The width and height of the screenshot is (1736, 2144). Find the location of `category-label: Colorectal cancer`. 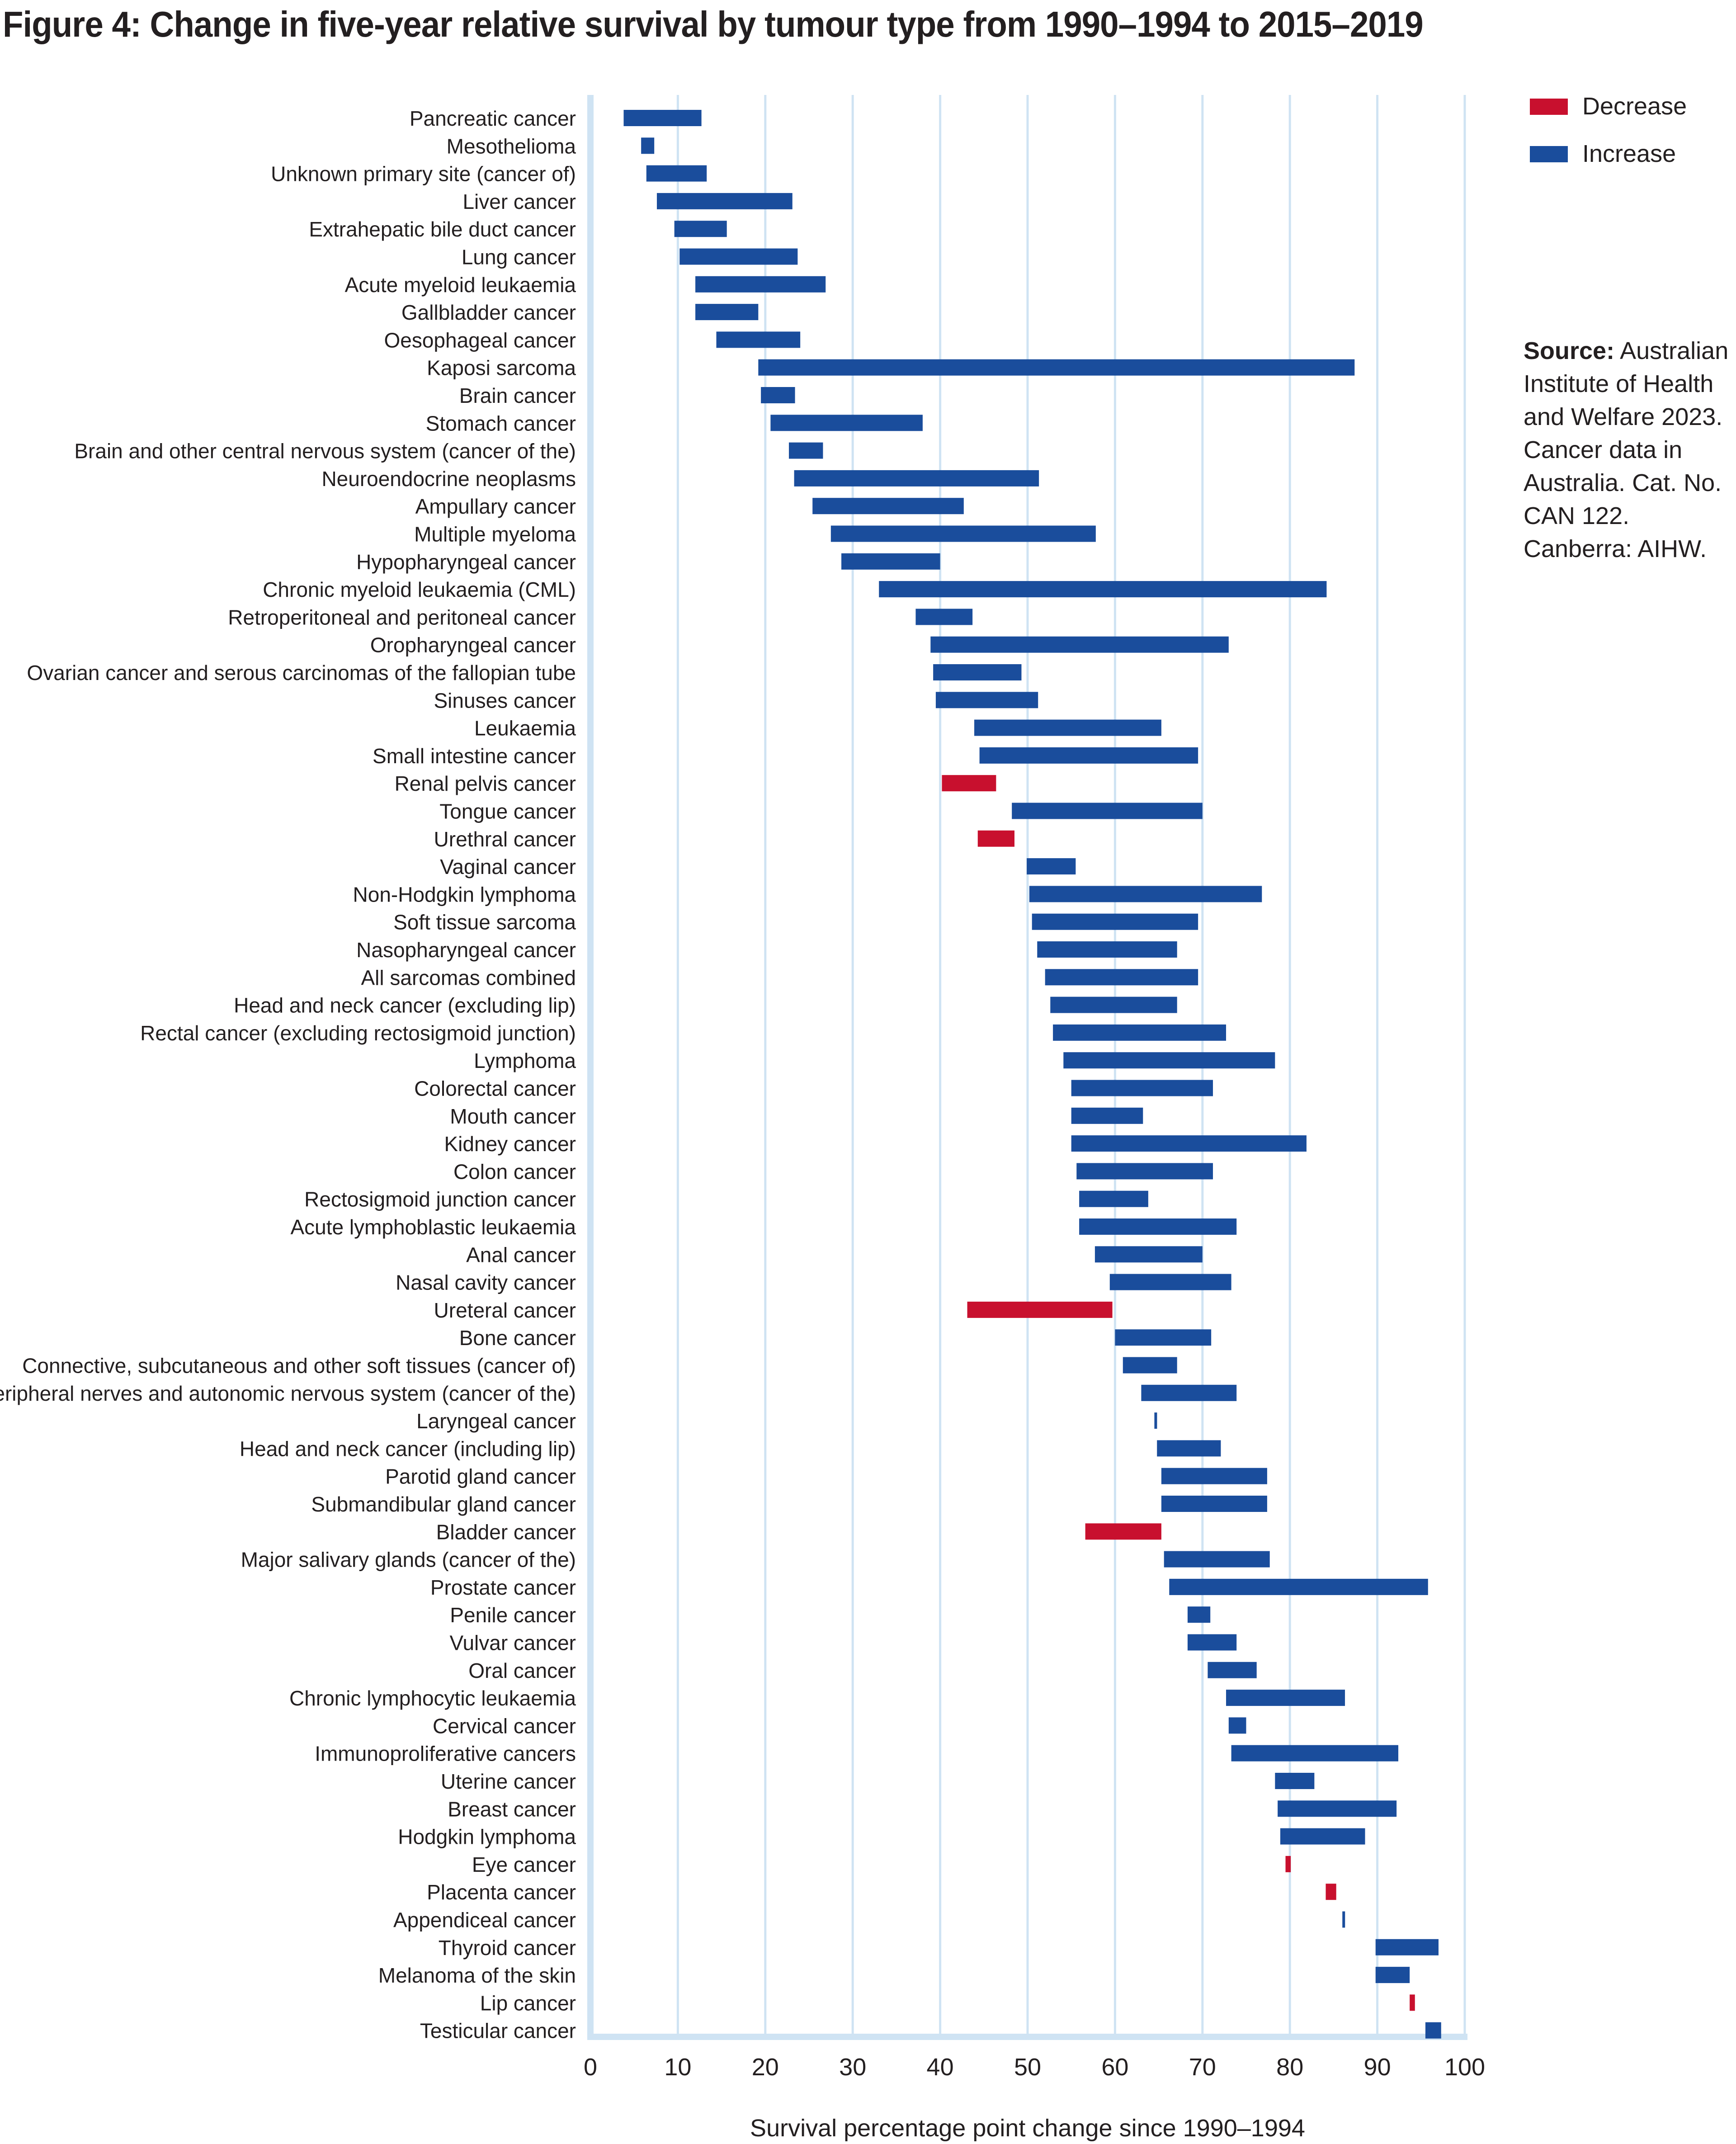

category-label: Colorectal cancer is located at coordinates (495, 1089).